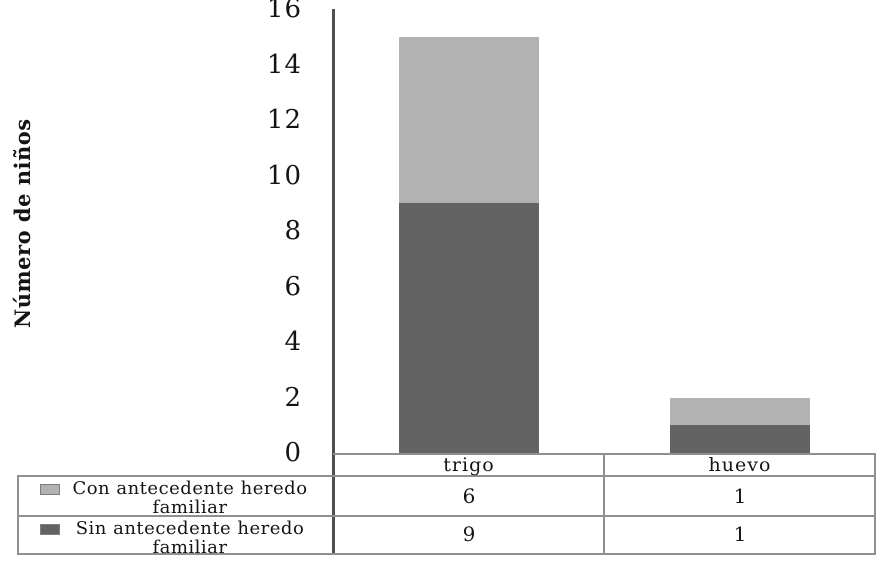  Describe the element at coordinates (740, 439) in the screenshot. I see `bar-huevo-sin-segment` at that location.